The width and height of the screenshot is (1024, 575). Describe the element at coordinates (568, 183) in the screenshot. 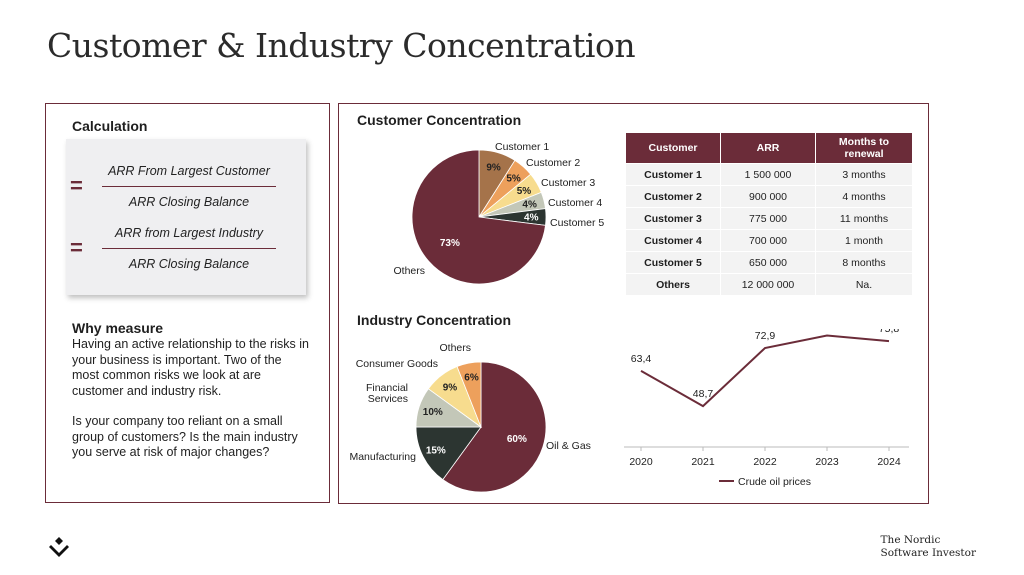

I see `pie-category-label: Customer 3` at that location.